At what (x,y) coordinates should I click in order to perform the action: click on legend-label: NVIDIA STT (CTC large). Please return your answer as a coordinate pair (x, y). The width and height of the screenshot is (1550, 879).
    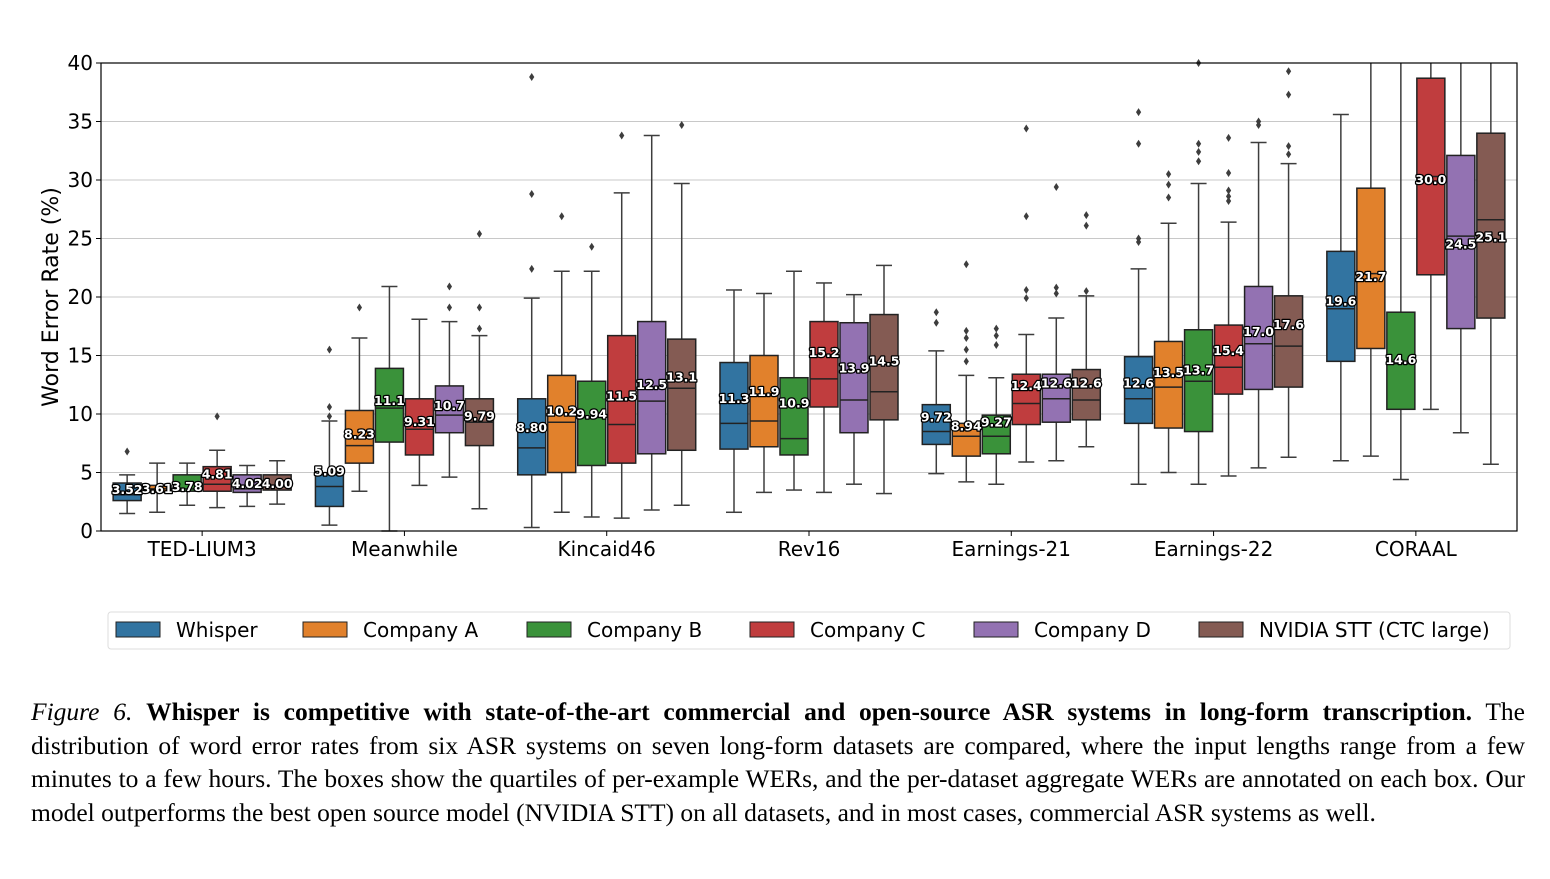
    Looking at the image, I should click on (1374, 630).